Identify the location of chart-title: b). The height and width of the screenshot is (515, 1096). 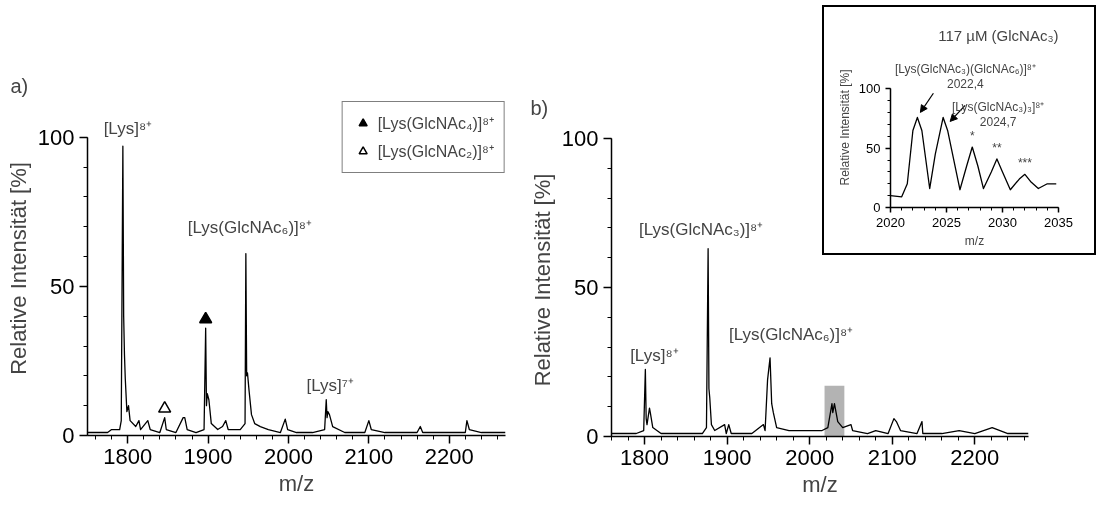
(539, 107).